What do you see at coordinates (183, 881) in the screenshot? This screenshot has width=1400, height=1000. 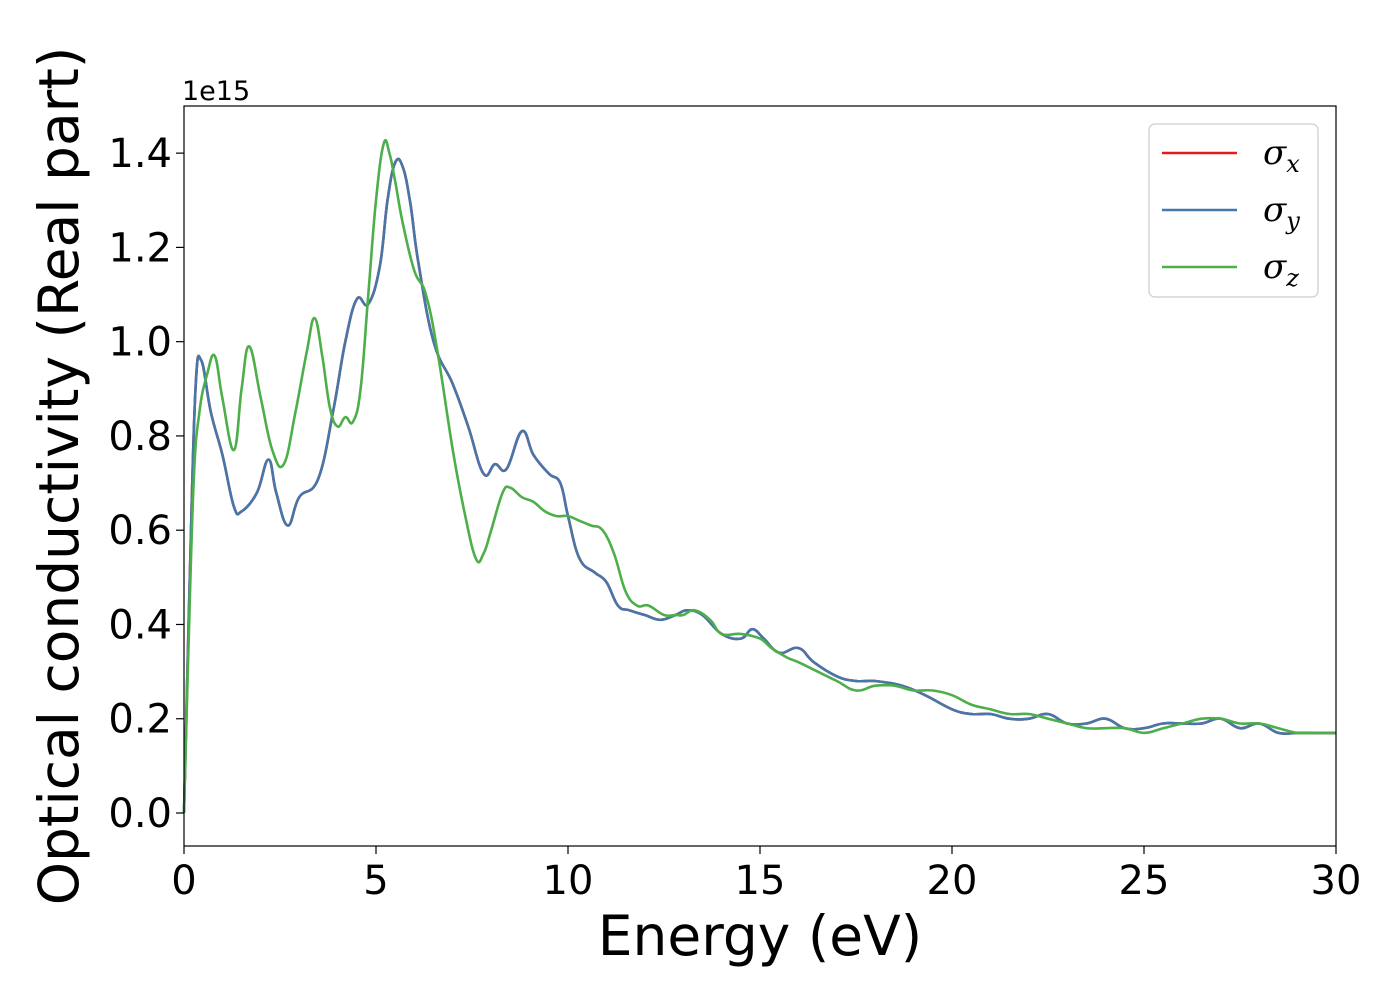 I see `x-tick-label: 0` at bounding box center [183, 881].